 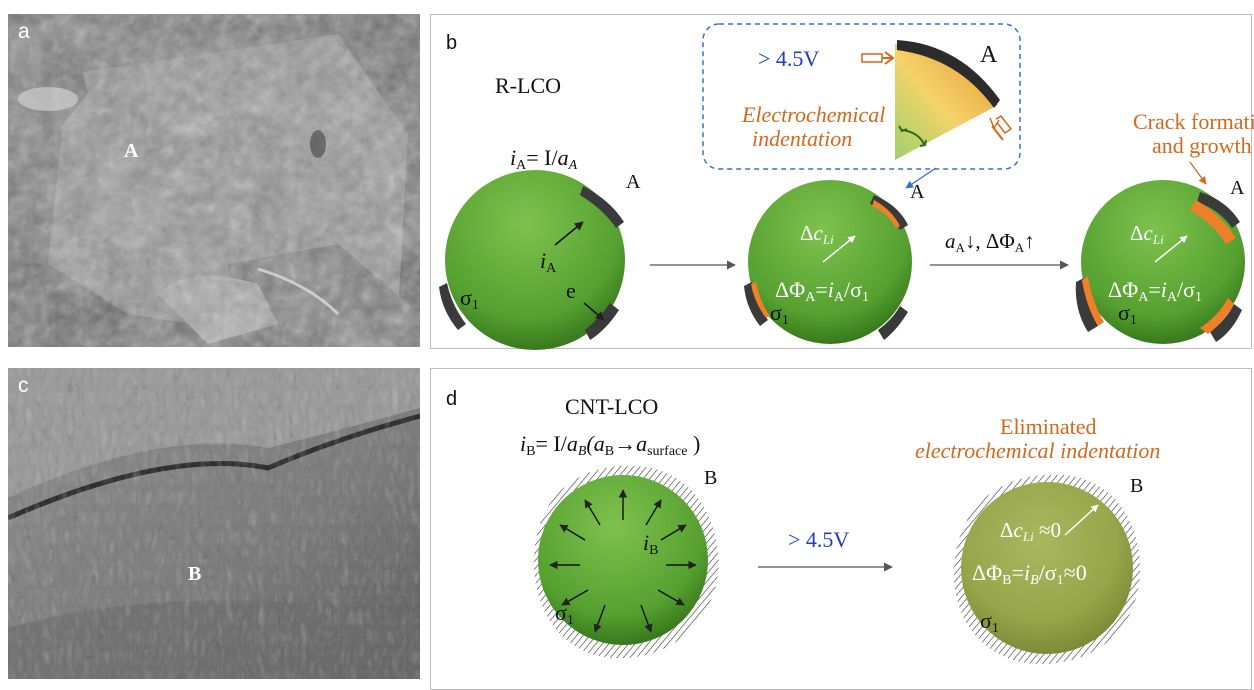 What do you see at coordinates (610, 445) in the screenshot?
I see `current-equation-b: iB= I/aB(aB→asurface )` at bounding box center [610, 445].